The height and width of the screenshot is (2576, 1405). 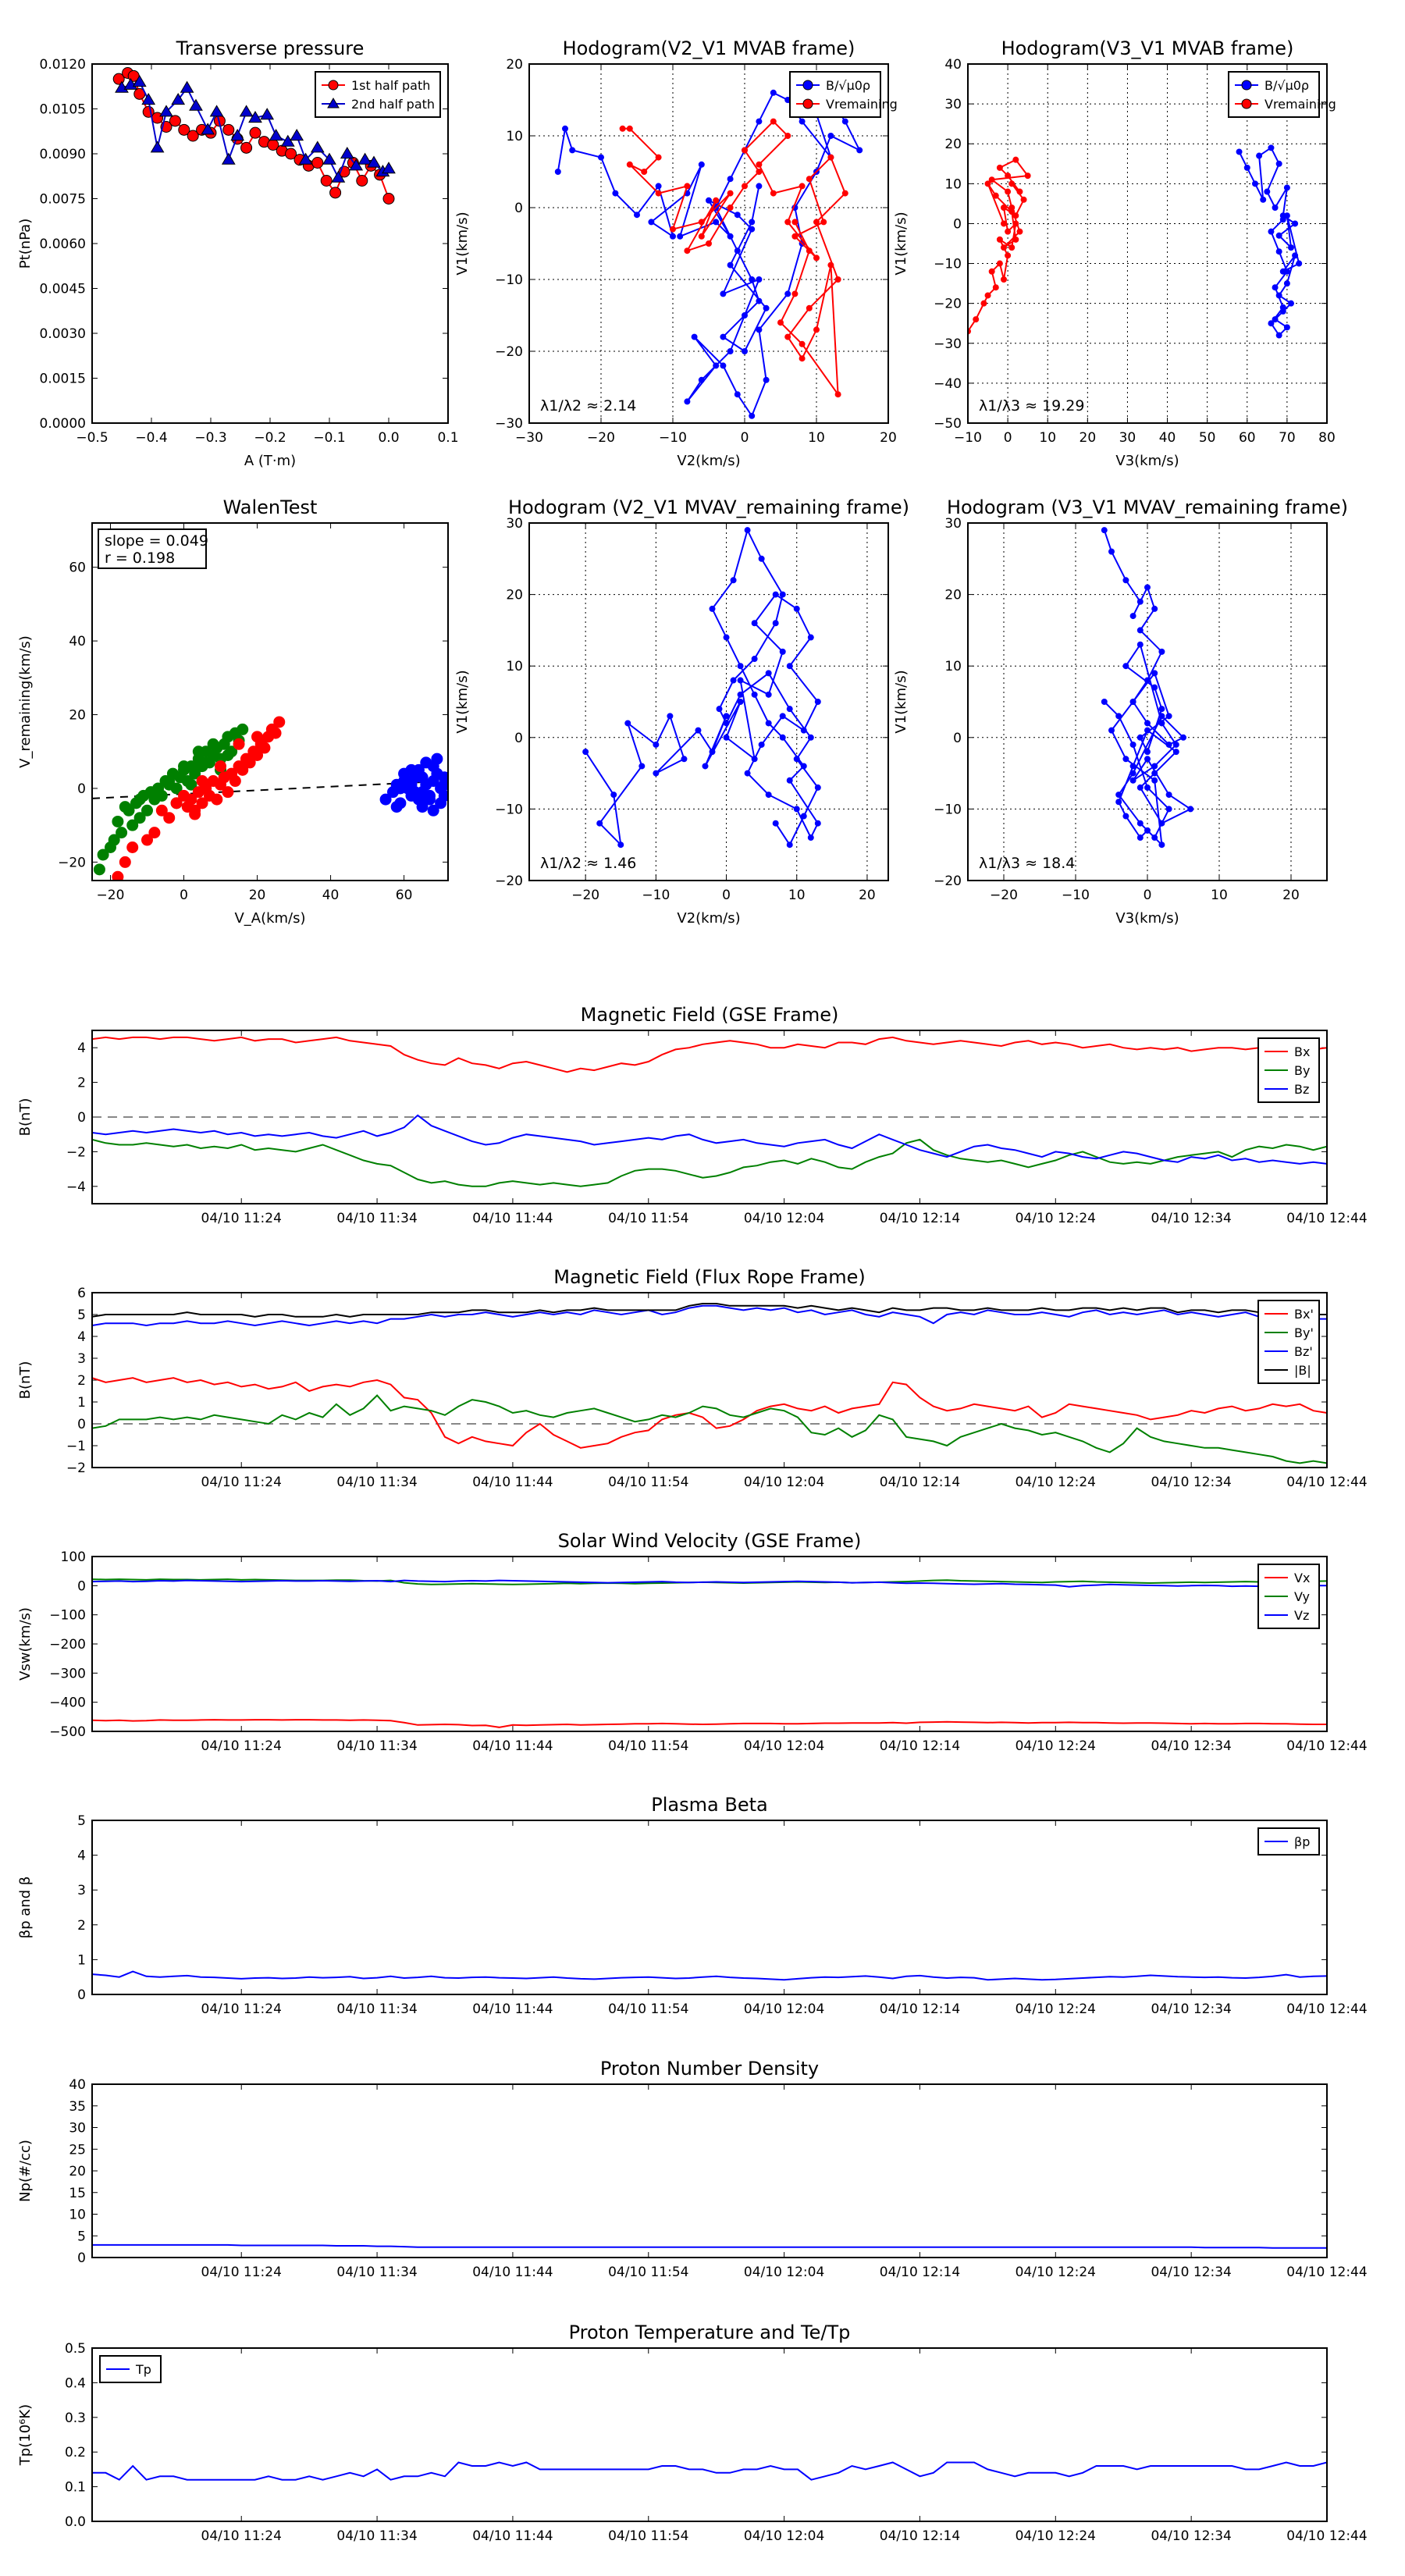 I want to click on x-tick-label: 60, so click(x=1247, y=438).